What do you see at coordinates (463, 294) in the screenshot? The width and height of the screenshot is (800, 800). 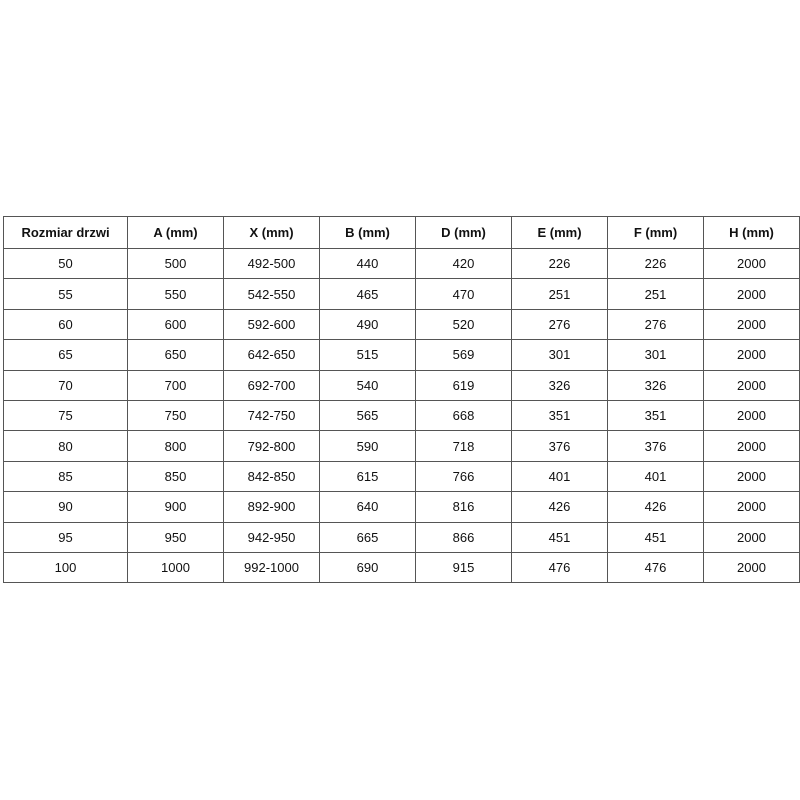 I see `table-cell: 470` at bounding box center [463, 294].